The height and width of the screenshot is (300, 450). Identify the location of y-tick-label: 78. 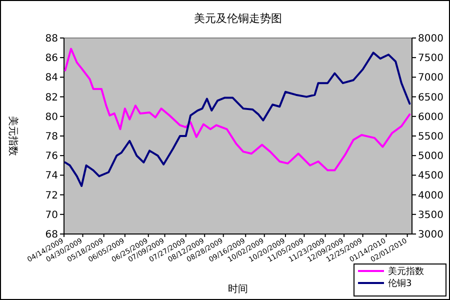
(51, 137).